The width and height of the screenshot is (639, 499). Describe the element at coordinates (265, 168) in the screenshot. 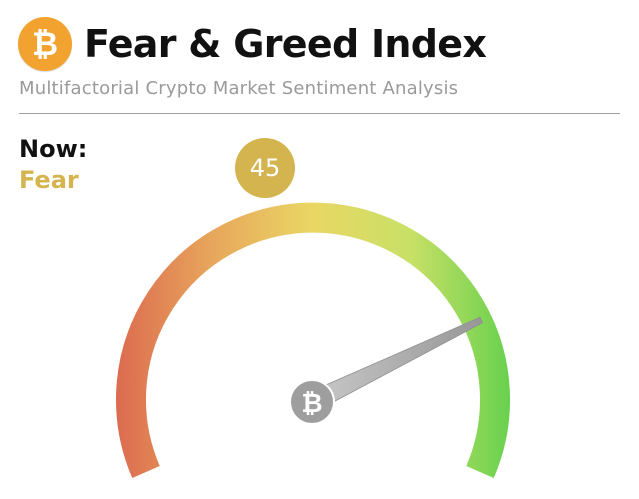

I see `index-value-badge: 45` at that location.